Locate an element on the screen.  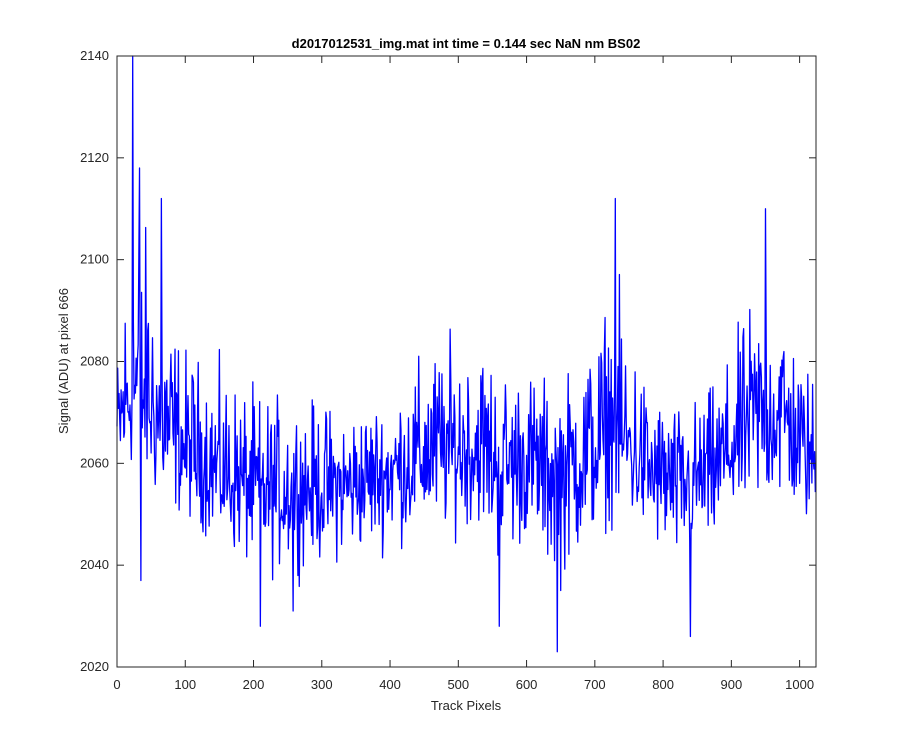
x-tick-label: 0 is located at coordinates (116, 684).